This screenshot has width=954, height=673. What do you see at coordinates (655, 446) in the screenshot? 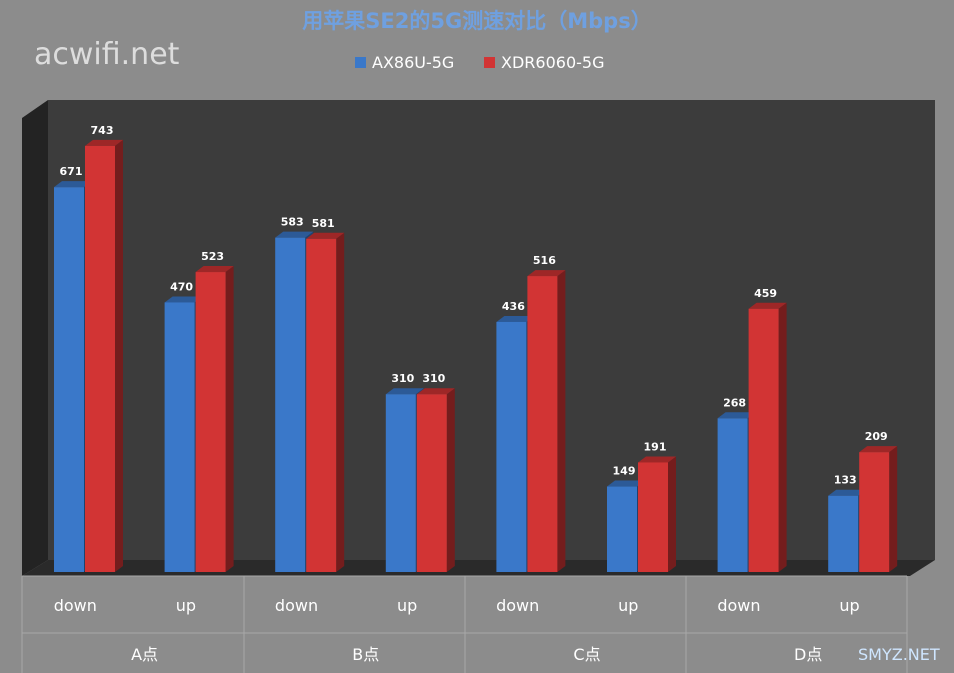
I see `data-label: 191` at bounding box center [655, 446].